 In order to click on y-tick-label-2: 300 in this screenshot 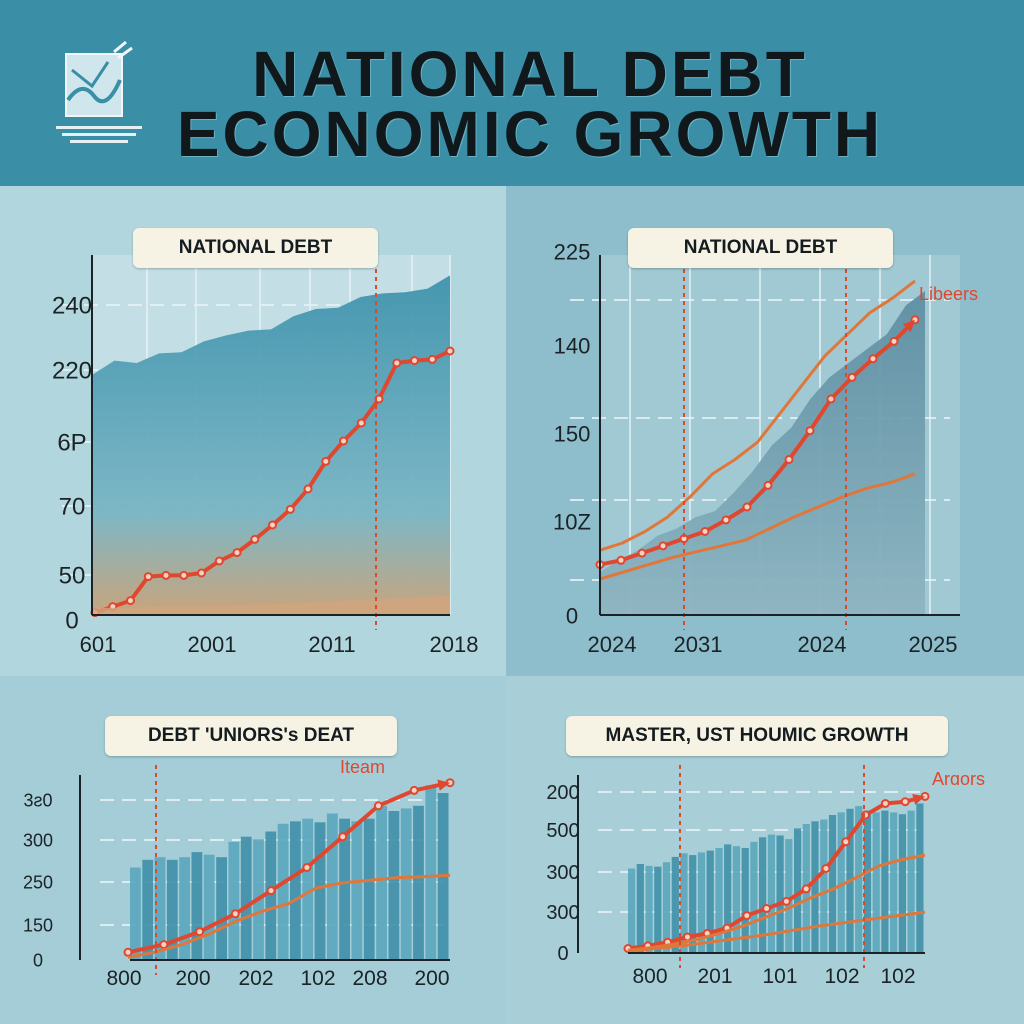, I will do `click(562, 873)`.